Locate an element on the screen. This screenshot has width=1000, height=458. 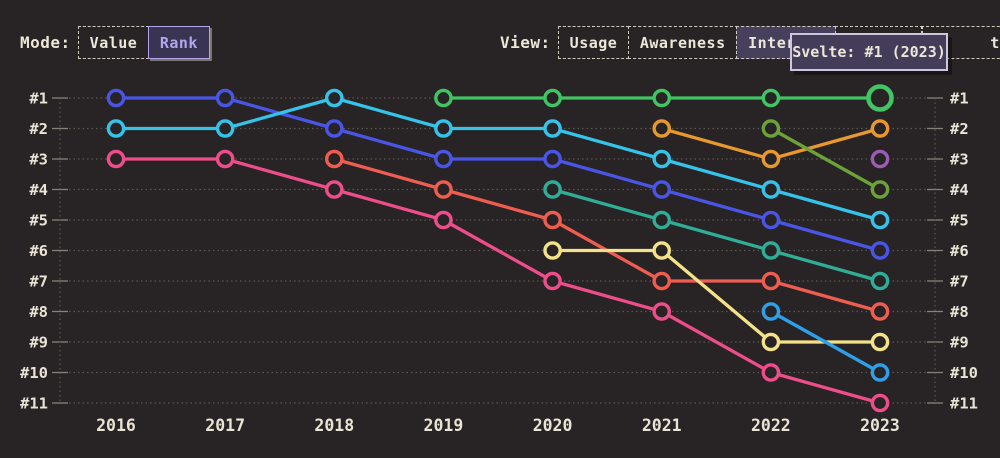
series-line-teal is located at coordinates (716, 235).